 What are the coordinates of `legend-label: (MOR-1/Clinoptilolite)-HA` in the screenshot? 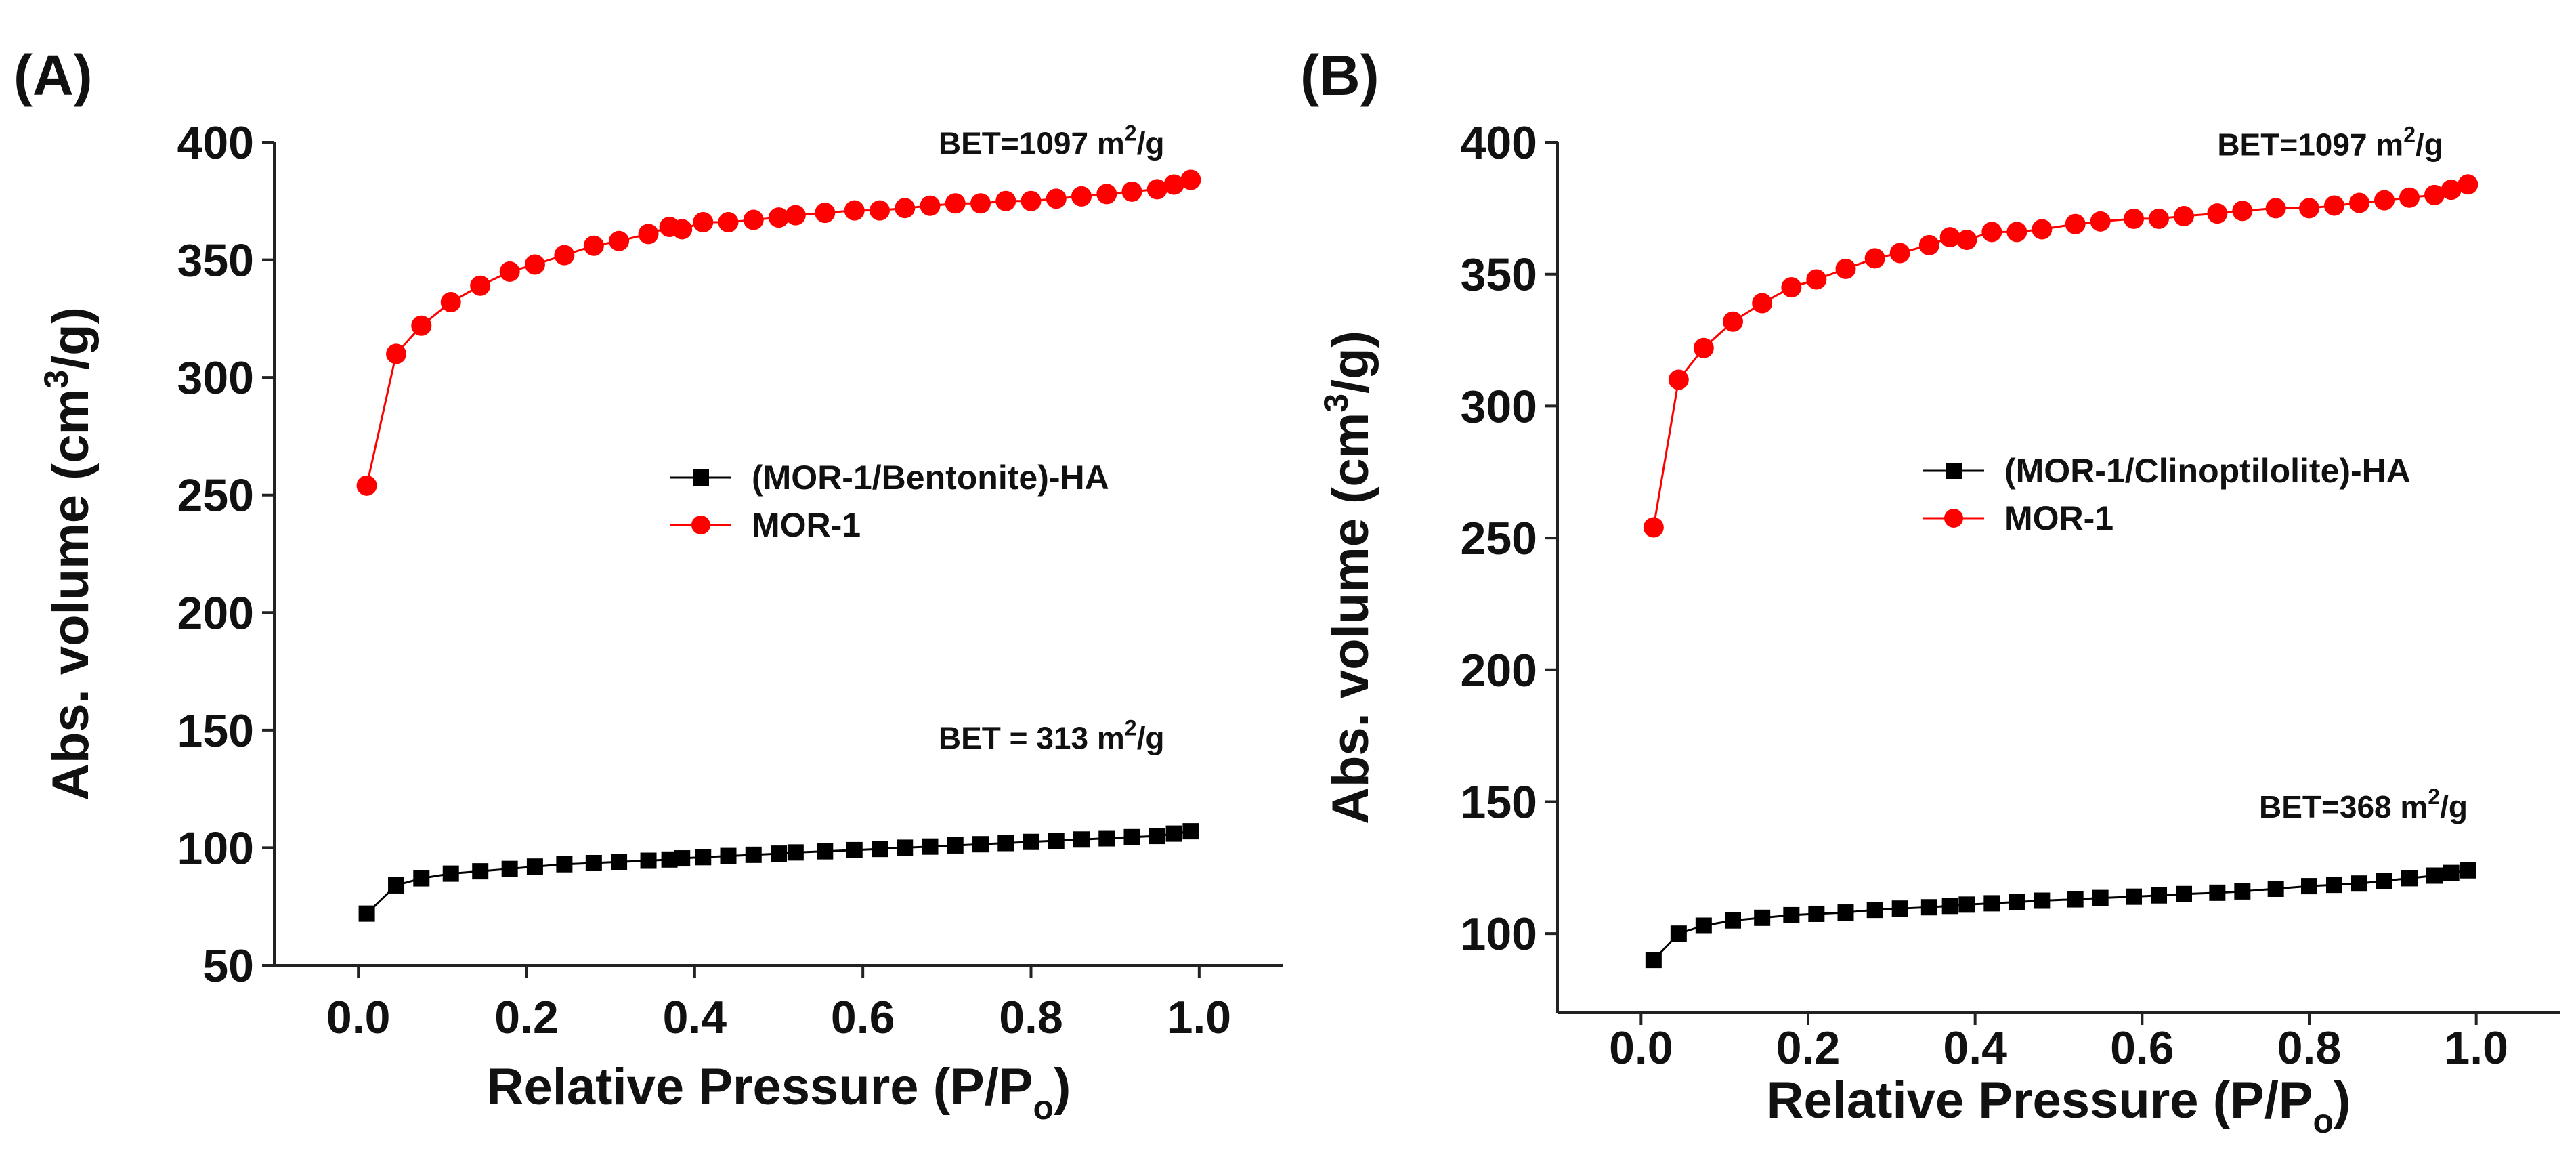 It's located at (2207, 471).